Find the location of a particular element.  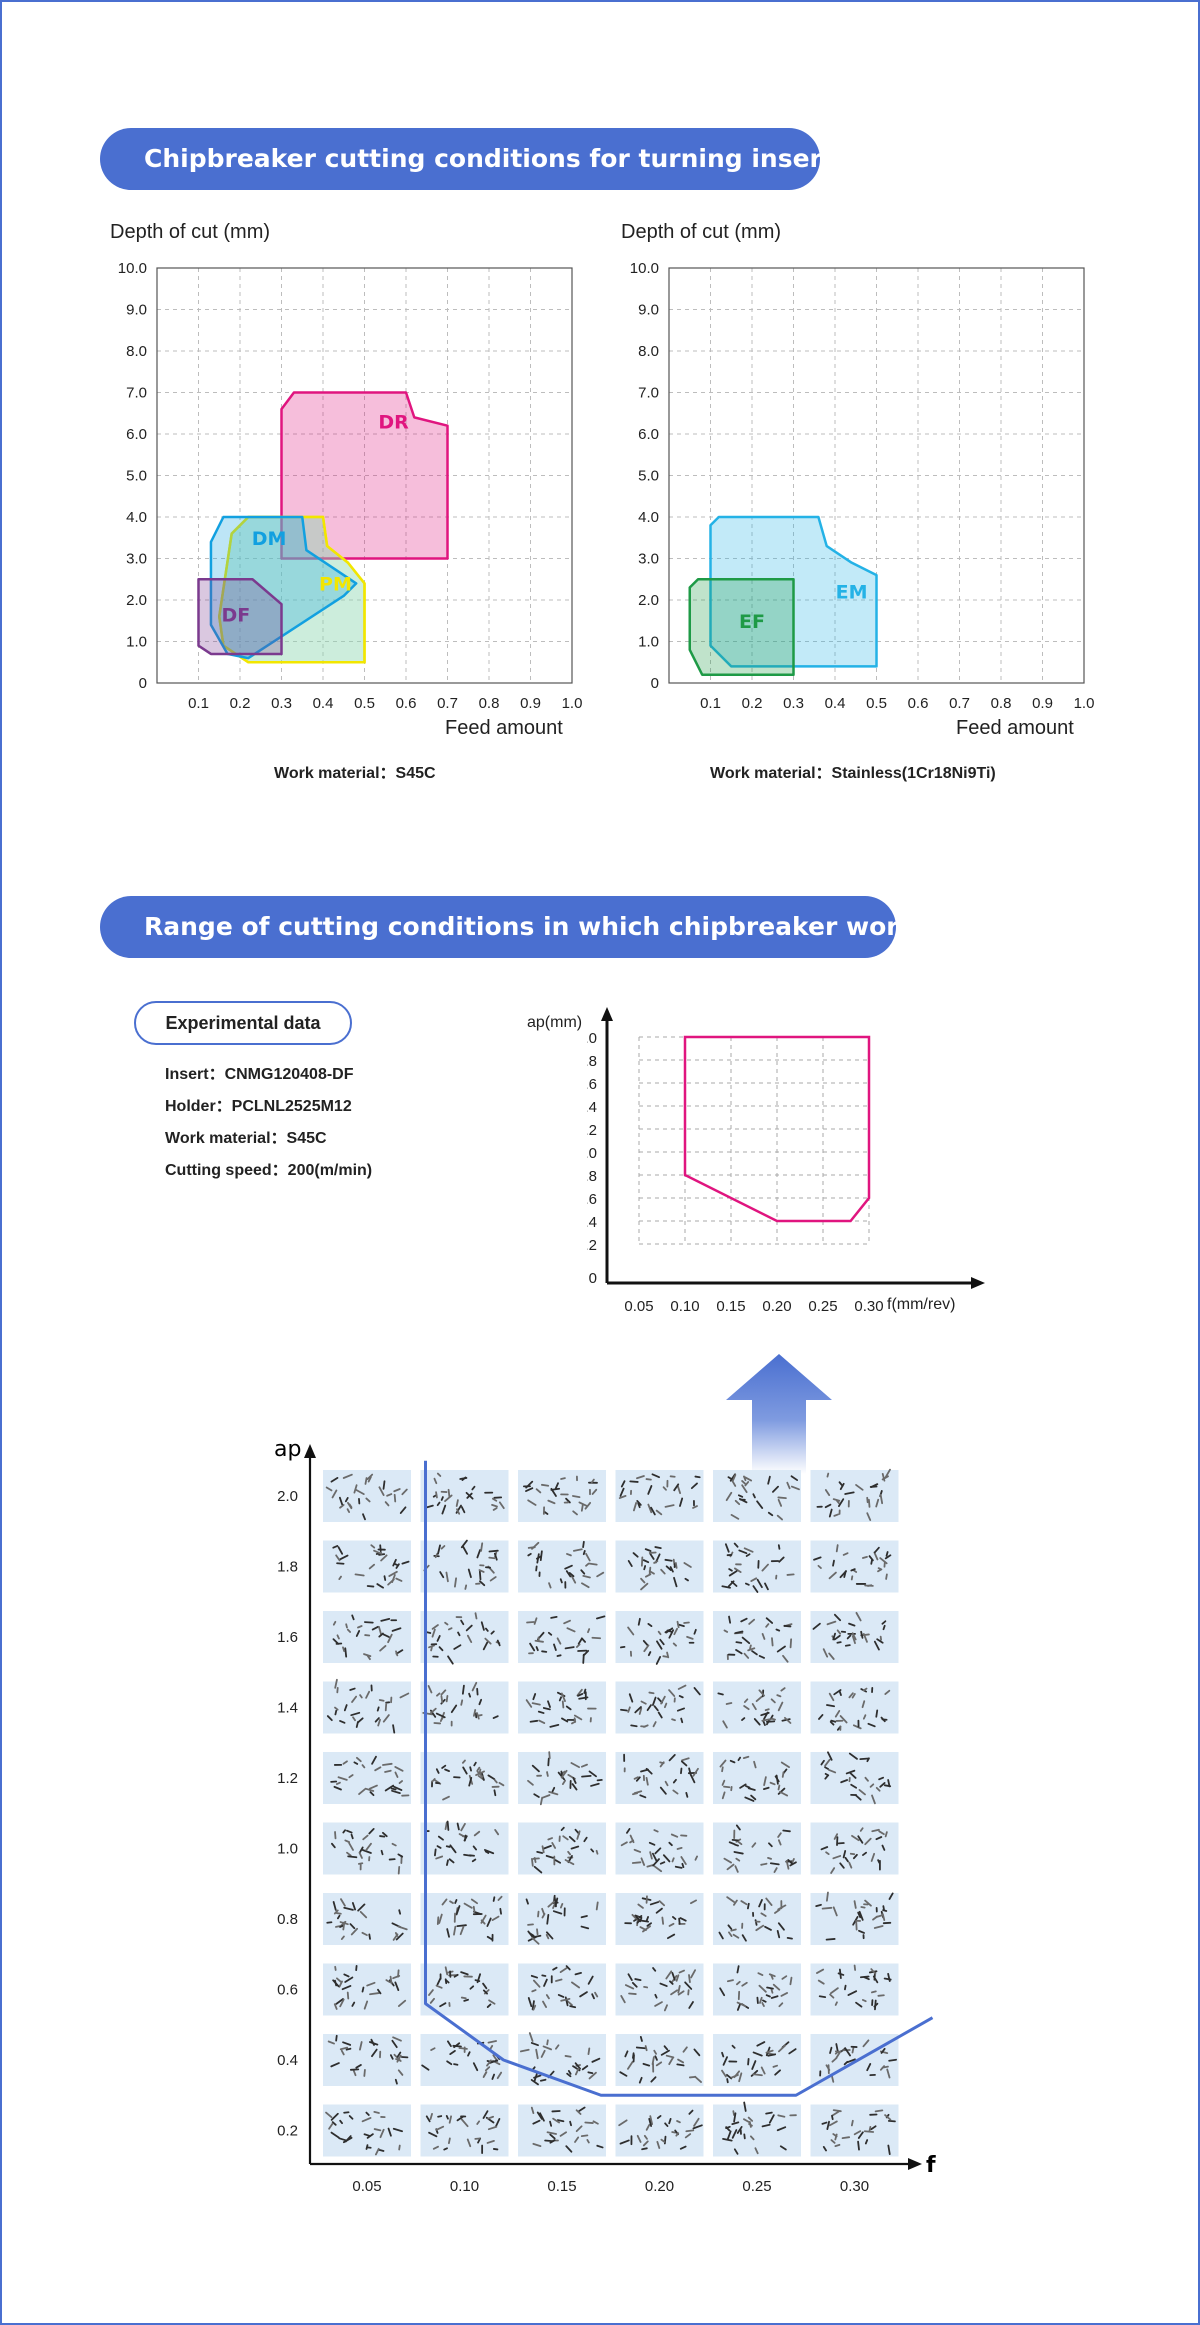

range-x-tick-label: 0.05 is located at coordinates (638, 1306).